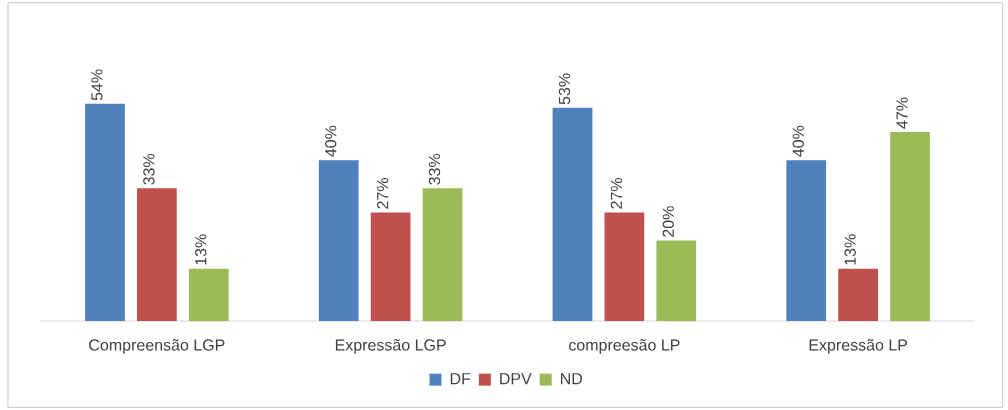 This screenshot has width=1008, height=410. What do you see at coordinates (902, 113) in the screenshot?
I see `data-label: 47%` at bounding box center [902, 113].